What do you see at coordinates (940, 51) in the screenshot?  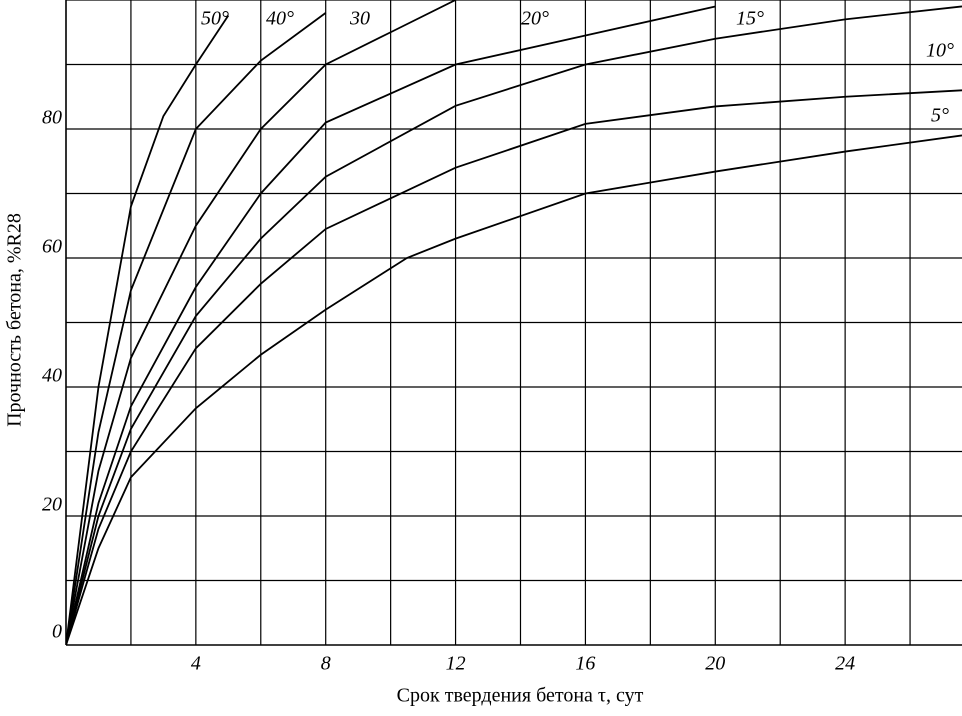 I see `curve-label: 10°` at bounding box center [940, 51].